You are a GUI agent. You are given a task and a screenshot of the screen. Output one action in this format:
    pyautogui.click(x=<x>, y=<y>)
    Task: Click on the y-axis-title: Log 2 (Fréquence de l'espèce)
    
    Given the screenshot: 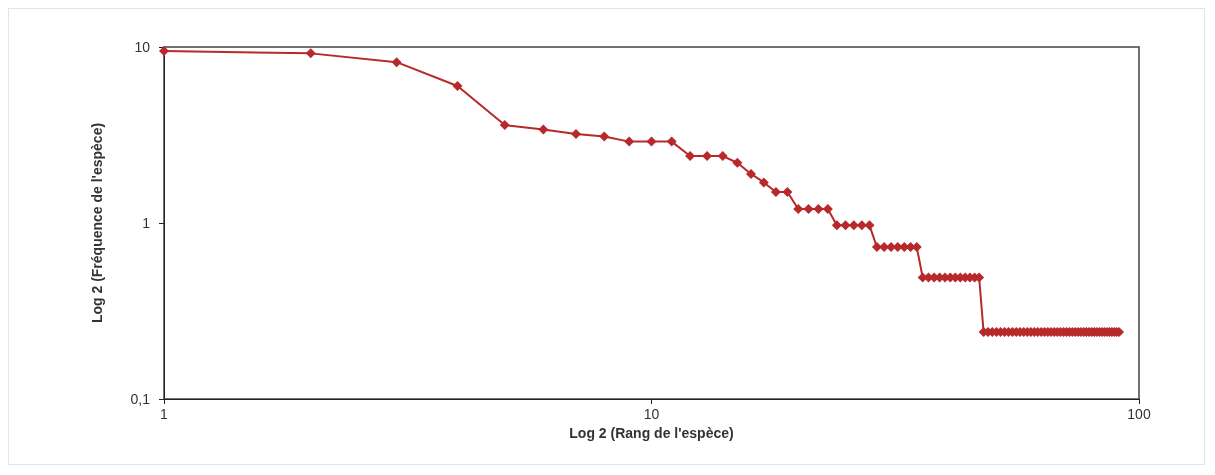 What is the action you would take?
    pyautogui.click(x=97, y=223)
    